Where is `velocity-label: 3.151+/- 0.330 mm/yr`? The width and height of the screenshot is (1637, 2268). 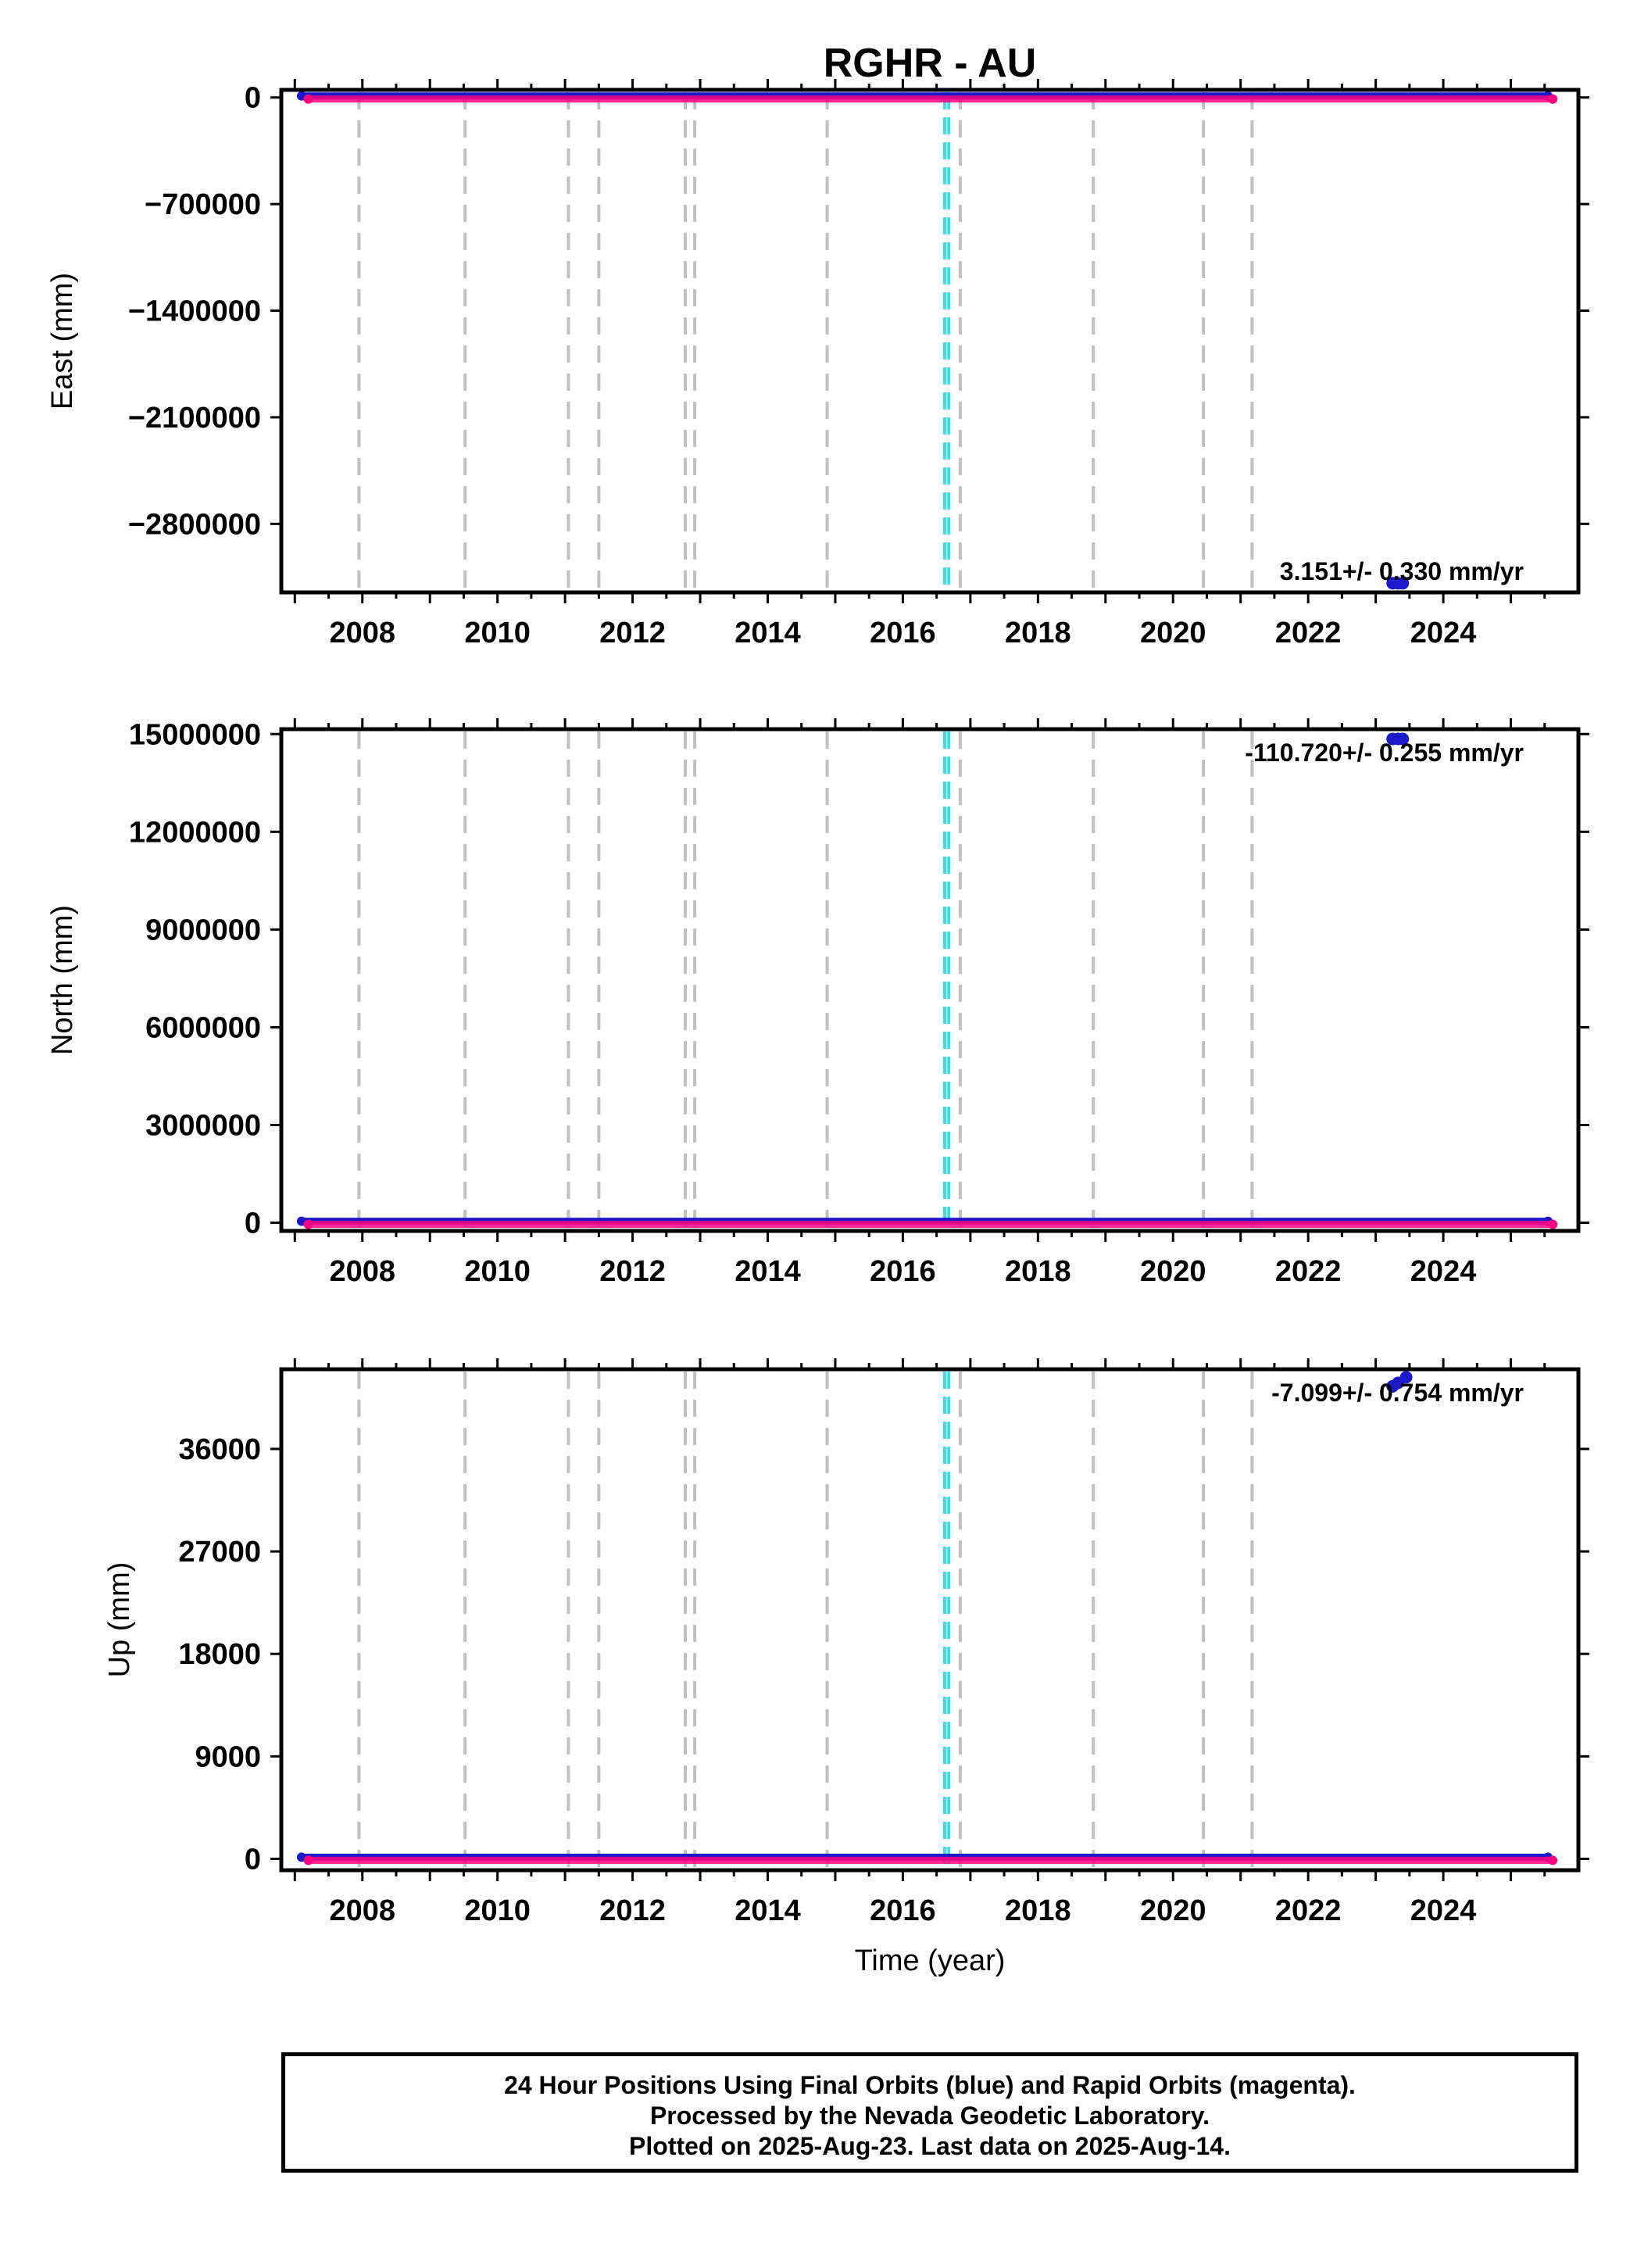
velocity-label: 3.151+/- 0.330 mm/yr is located at coordinates (1402, 571).